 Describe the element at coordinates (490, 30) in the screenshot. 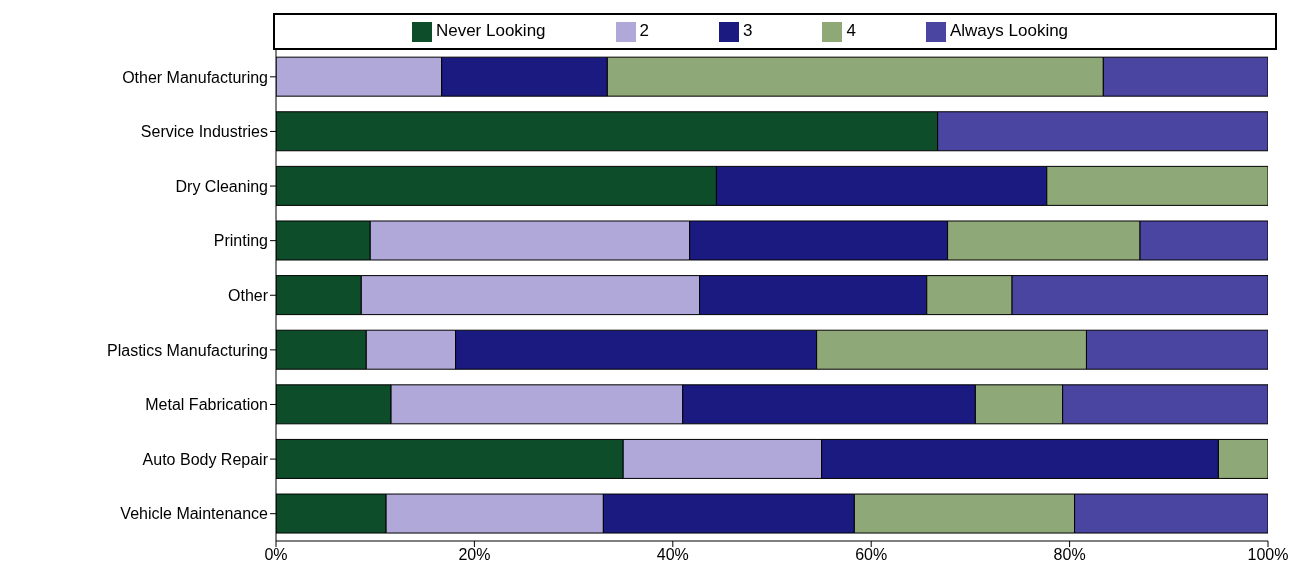

I see `legend-label: Never Looking` at that location.